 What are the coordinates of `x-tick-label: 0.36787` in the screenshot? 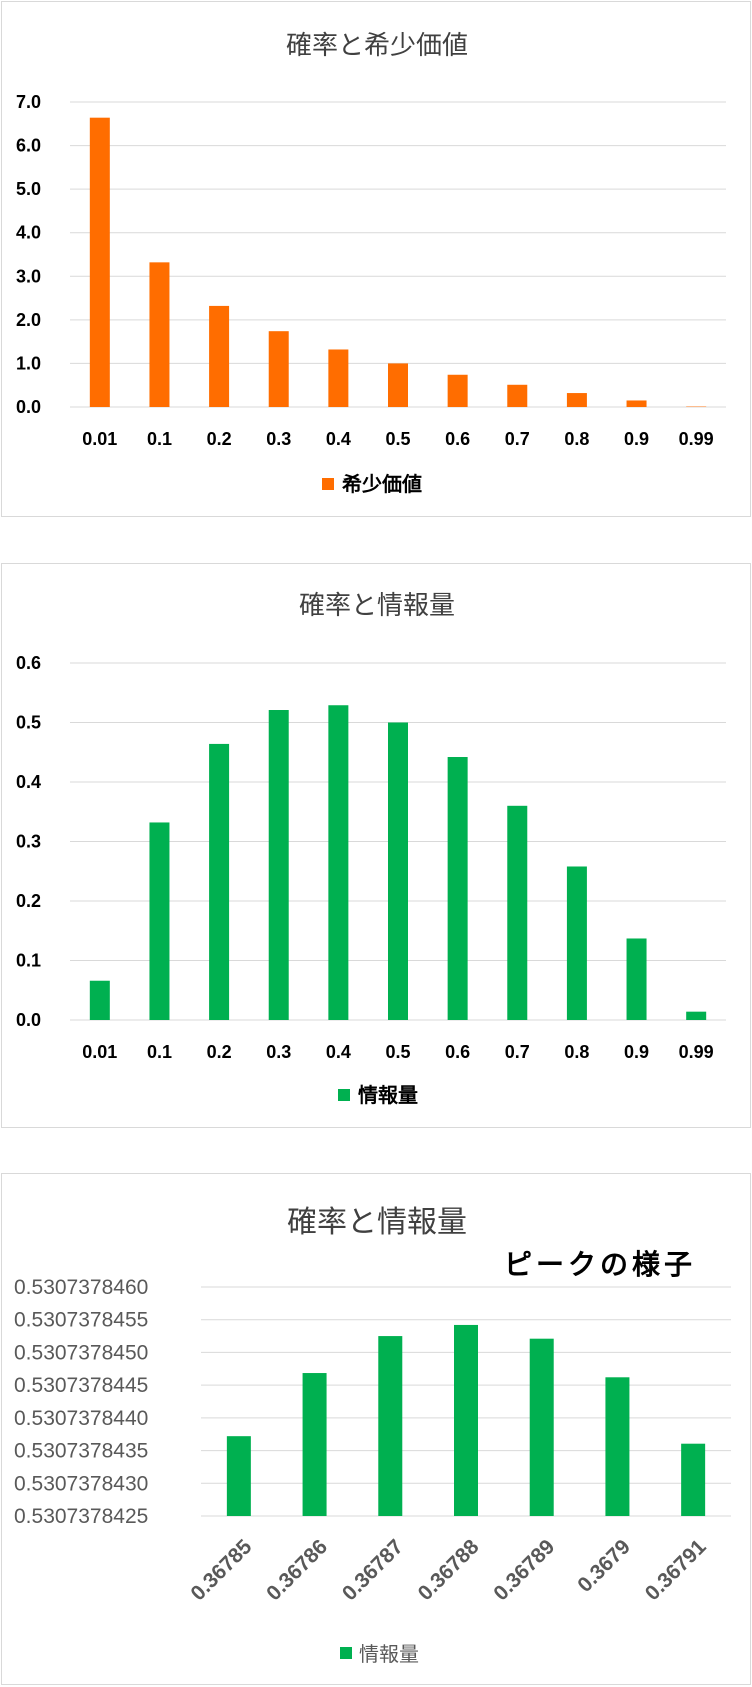 It's located at (373, 1570).